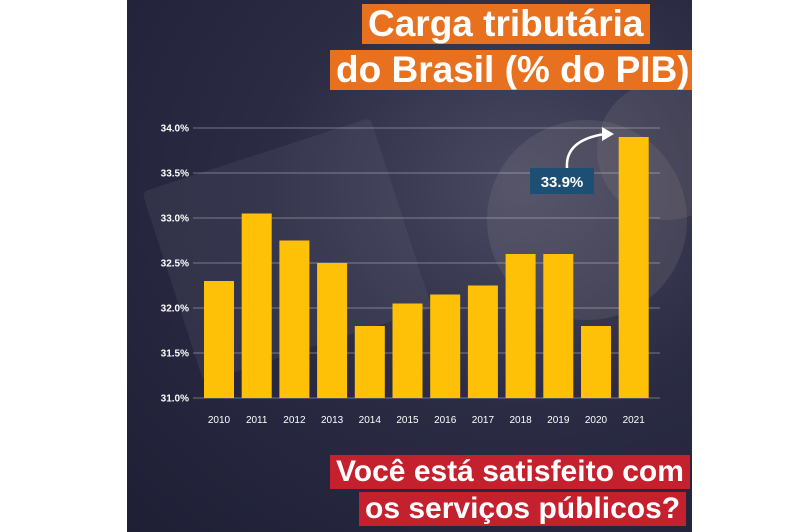 Image resolution: width=800 pixels, height=532 pixels. Describe the element at coordinates (520, 326) in the screenshot. I see `bar-2018` at that location.